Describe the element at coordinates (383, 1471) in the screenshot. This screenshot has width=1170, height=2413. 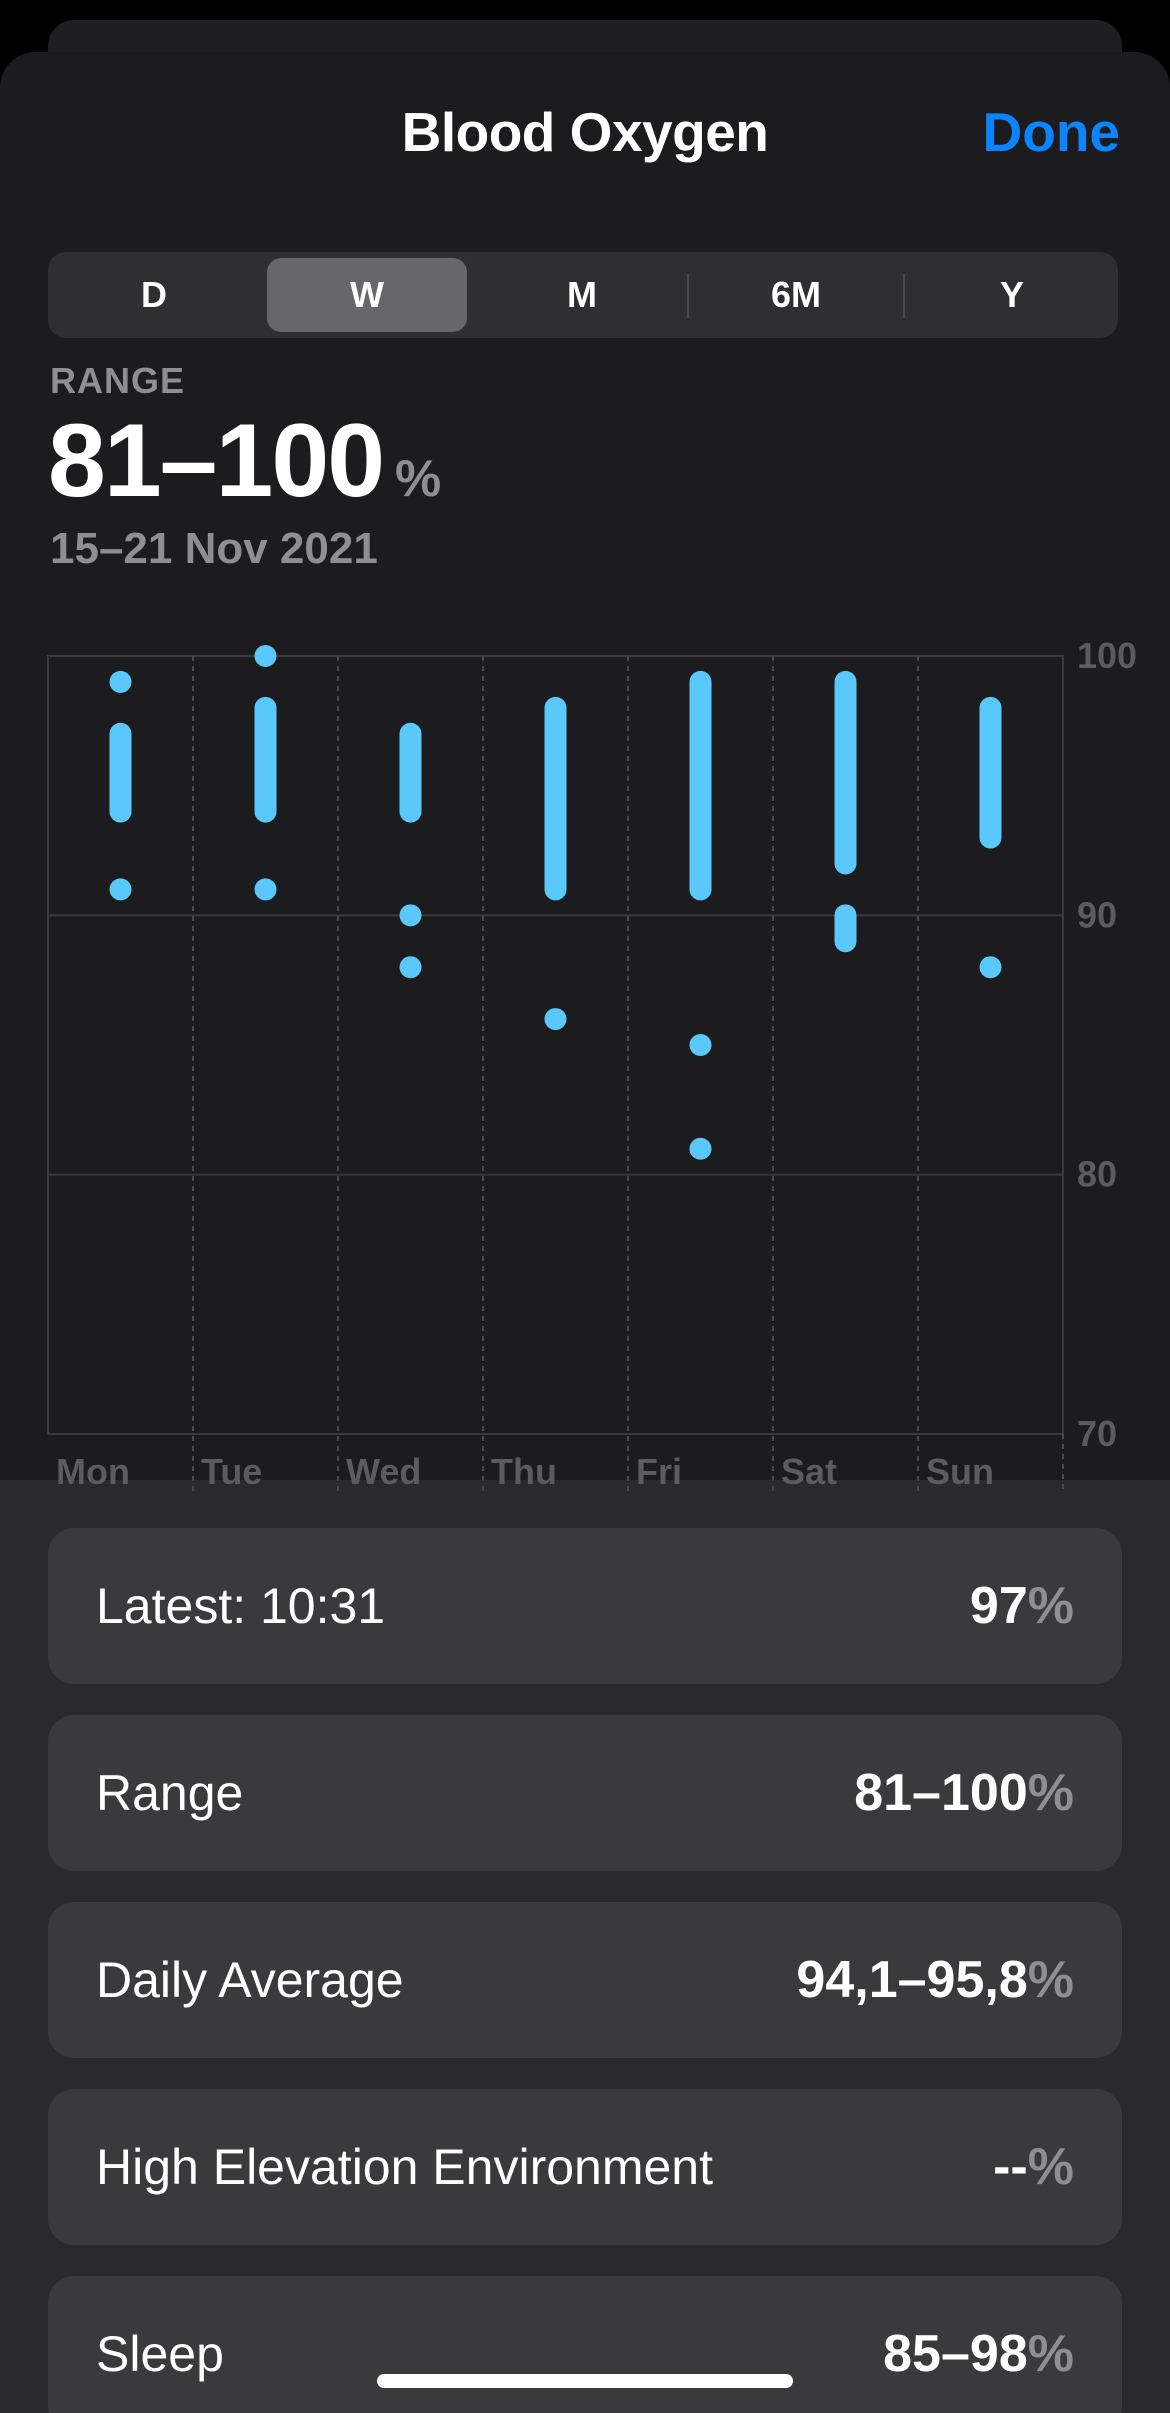
I see `x-tick-label: Wed` at that location.